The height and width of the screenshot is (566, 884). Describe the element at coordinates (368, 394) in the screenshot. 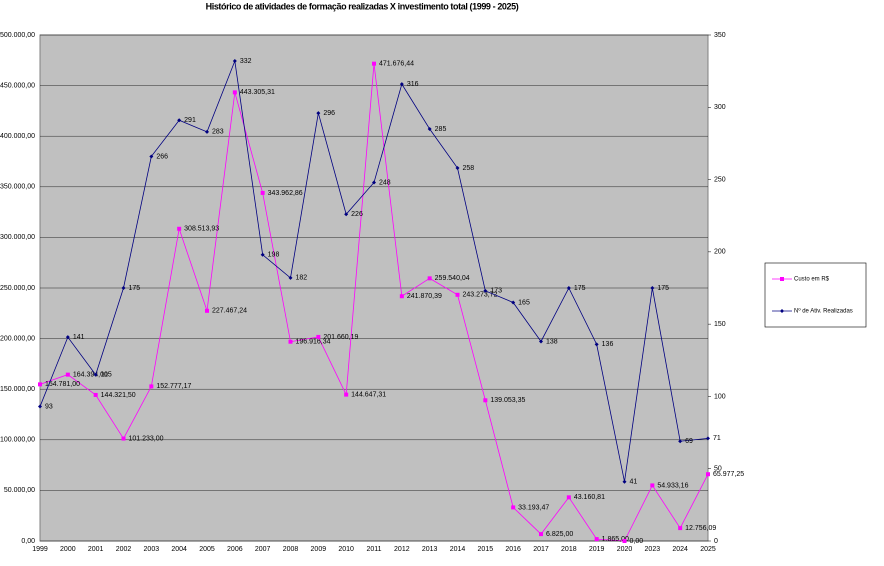

I see `data-label: 144.647,31` at that location.